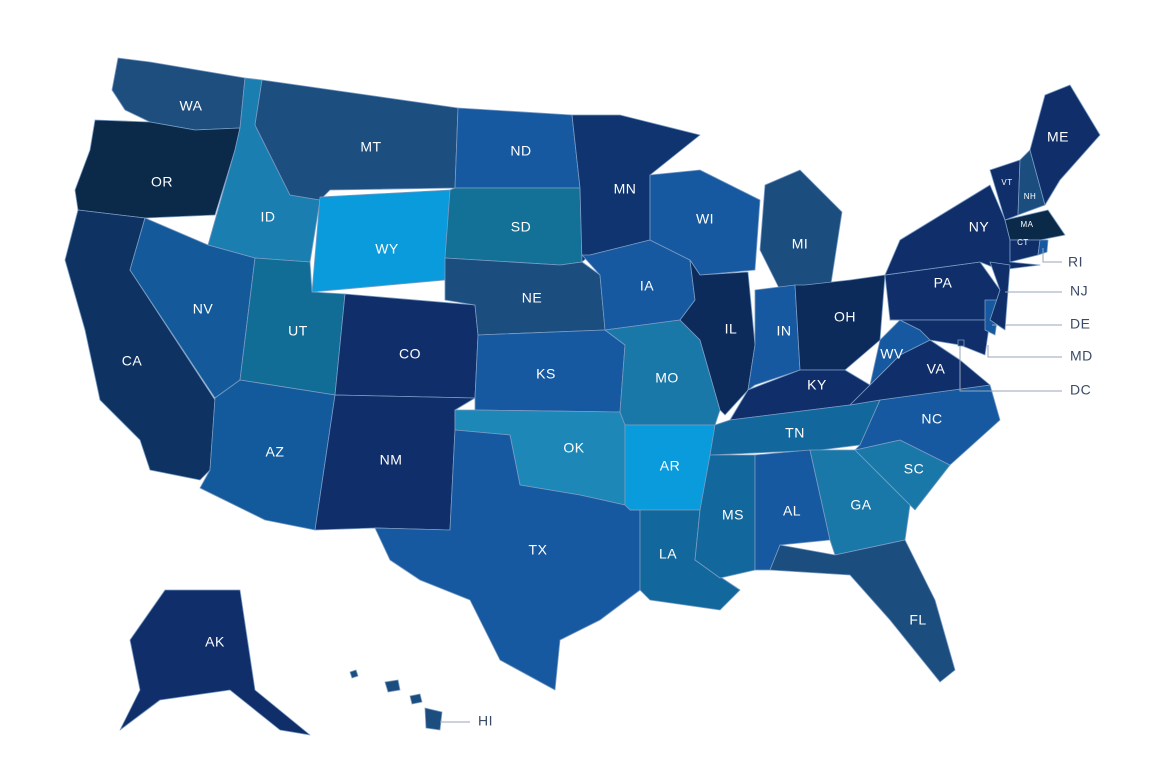  Describe the element at coordinates (931, 419) in the screenshot. I see `state-label: NC` at that location.